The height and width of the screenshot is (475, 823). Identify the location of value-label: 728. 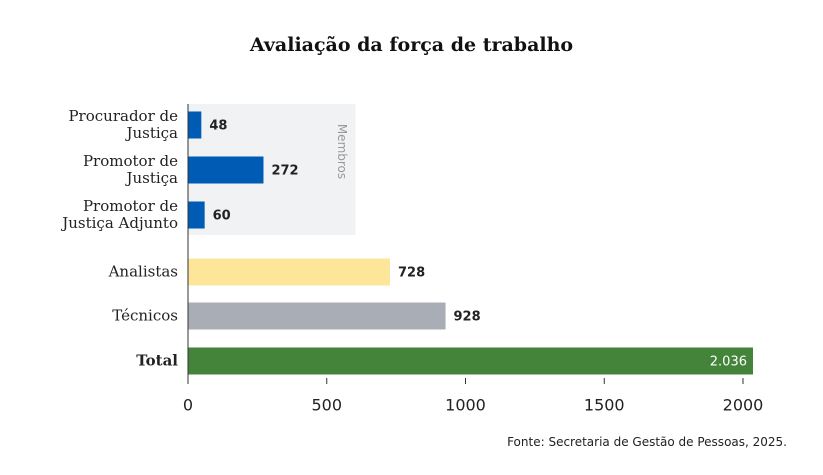
(411, 273).